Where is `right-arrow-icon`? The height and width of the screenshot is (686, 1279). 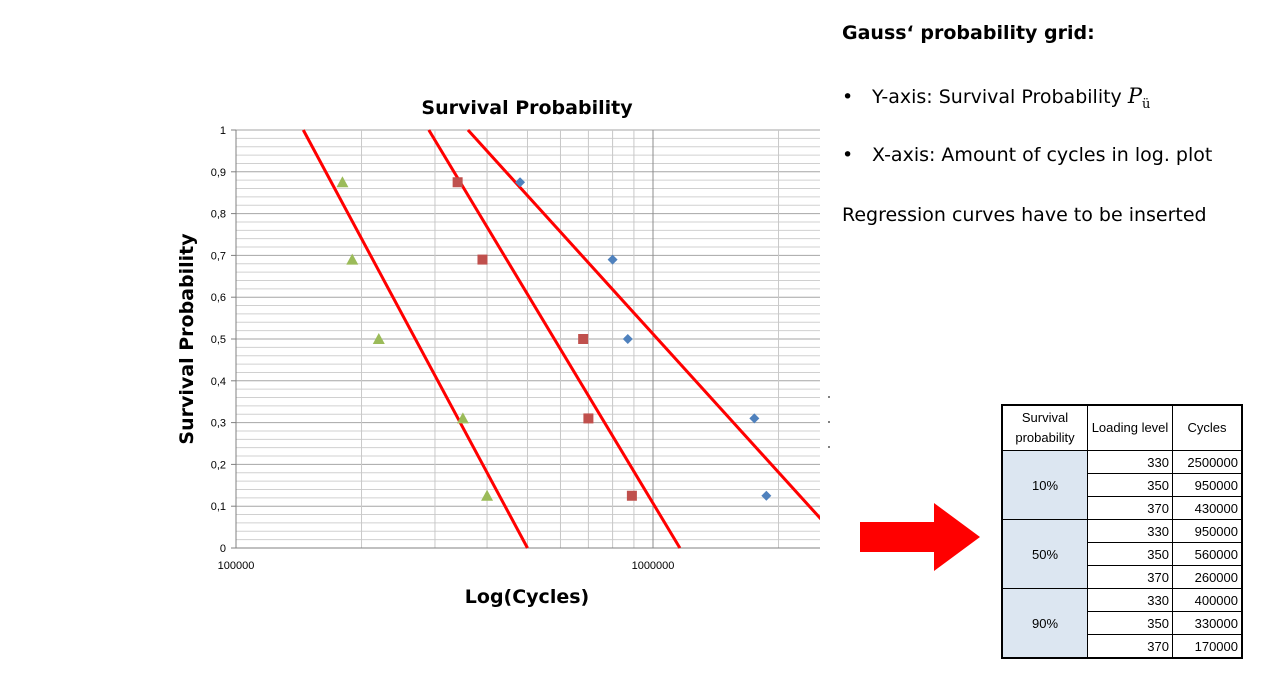
right-arrow-icon is located at coordinates (920, 537).